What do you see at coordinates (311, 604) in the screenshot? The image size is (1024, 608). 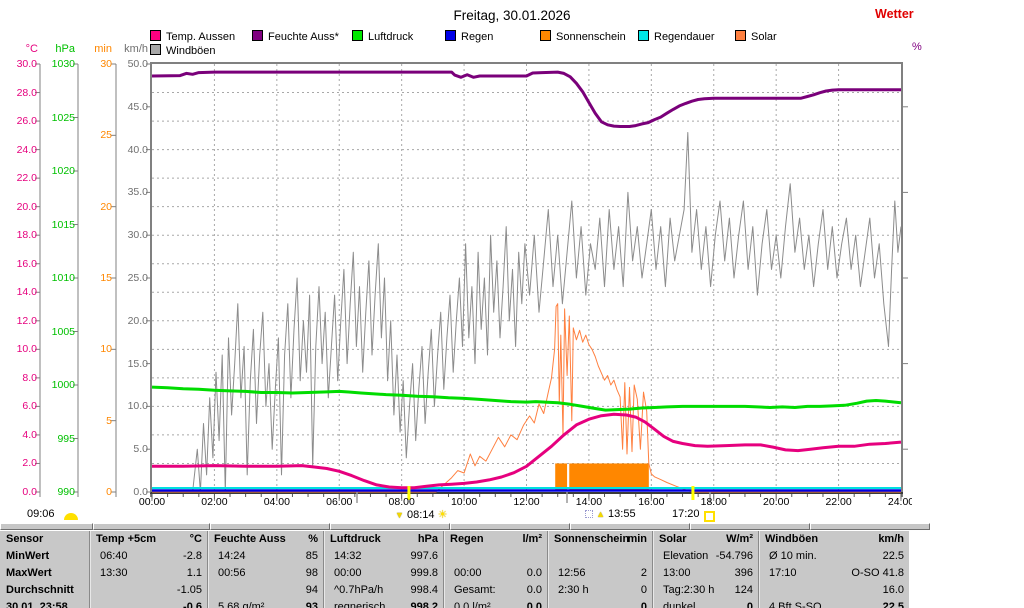 I see `table-cell-value: 93` at bounding box center [311, 604].